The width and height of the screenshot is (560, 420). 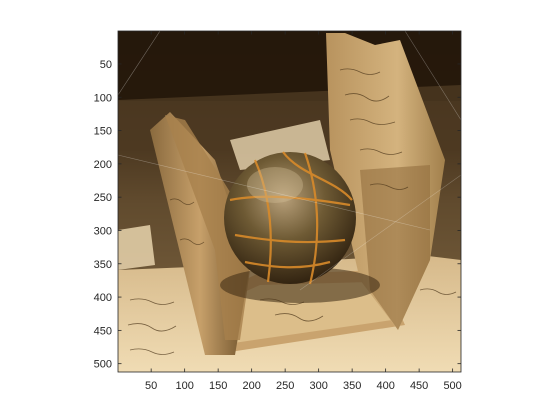 What do you see at coordinates (103, 132) in the screenshot?
I see `y-tick-label: 150` at bounding box center [103, 132].